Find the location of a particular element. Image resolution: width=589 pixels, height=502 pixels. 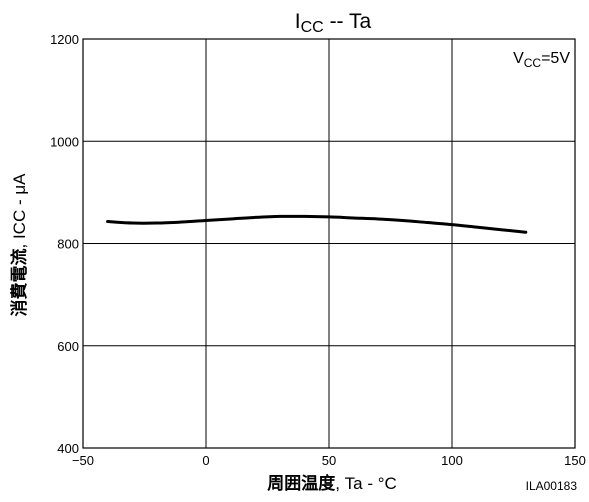

annotation-subscript: CC is located at coordinates (533, 63).